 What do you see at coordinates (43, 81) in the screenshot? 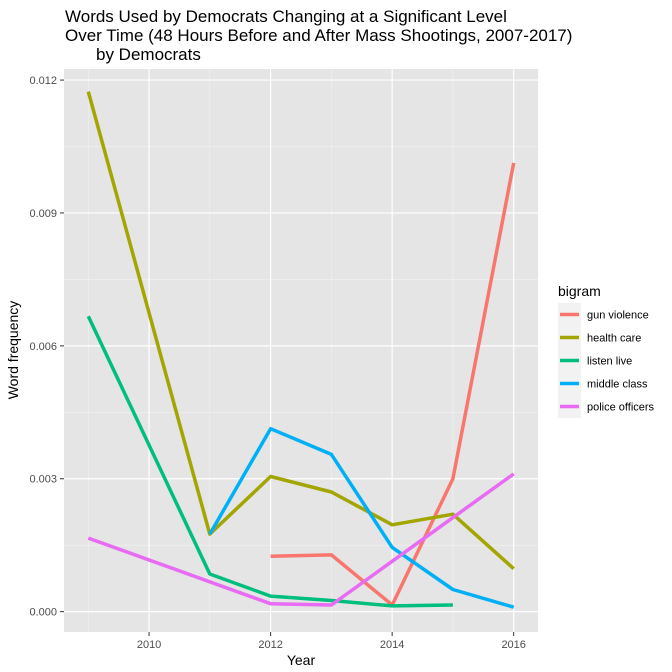
I see `y-tick-label: 0.012` at bounding box center [43, 81].